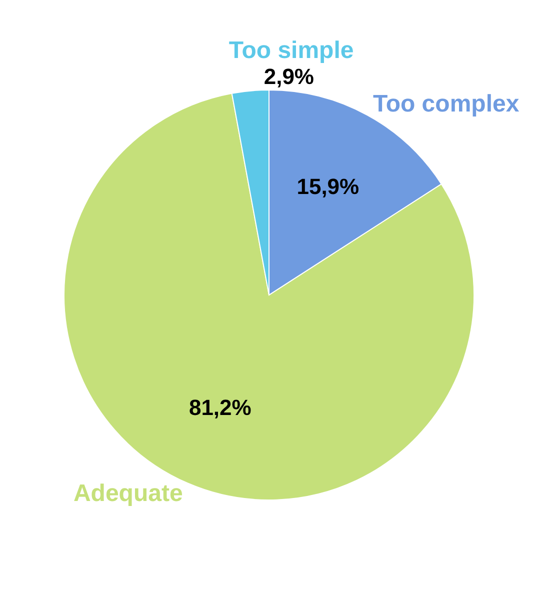 This screenshot has width=548, height=600. What do you see at coordinates (220, 407) in the screenshot?
I see `data-label: 81,2%` at bounding box center [220, 407].